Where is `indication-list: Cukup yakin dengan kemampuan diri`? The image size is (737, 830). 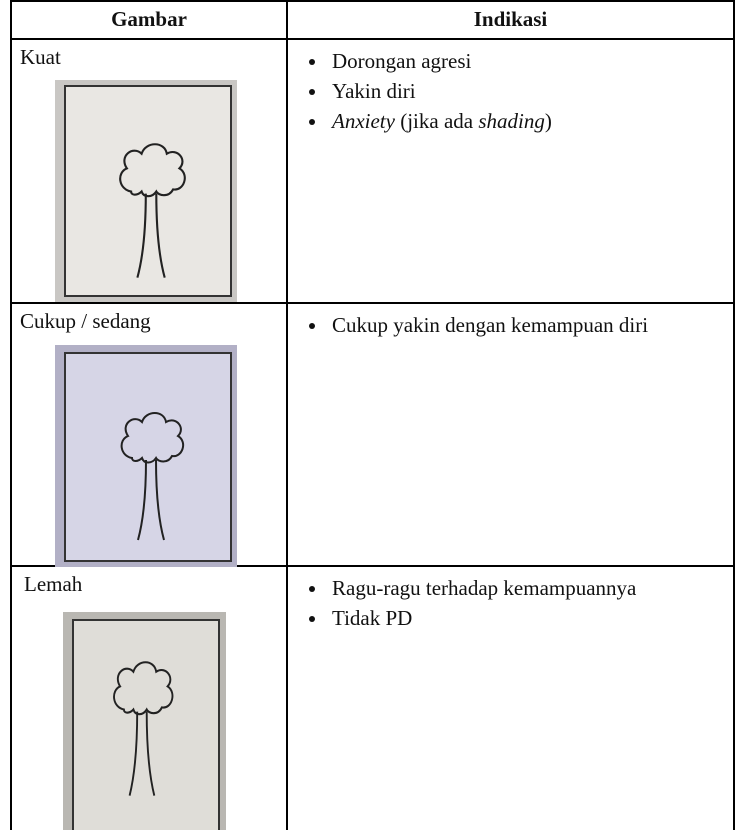
indication-list: Cukup yakin dengan kemampuan diri is located at coordinates (517, 325).